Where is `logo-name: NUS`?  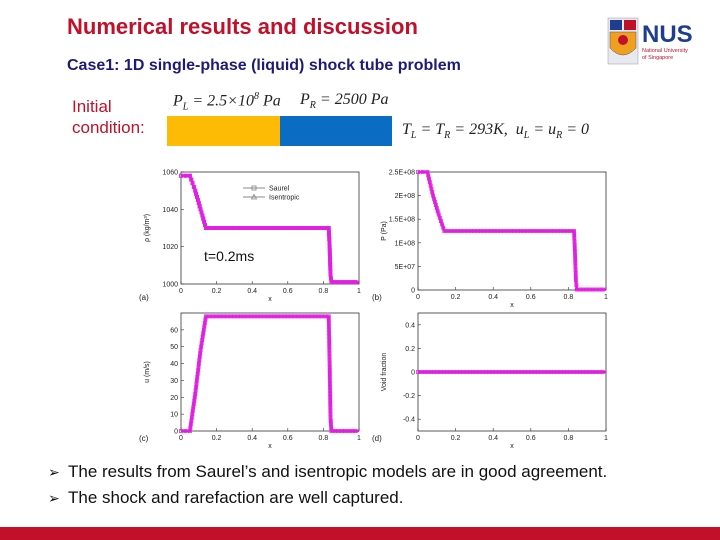 logo-name: NUS is located at coordinates (667, 34).